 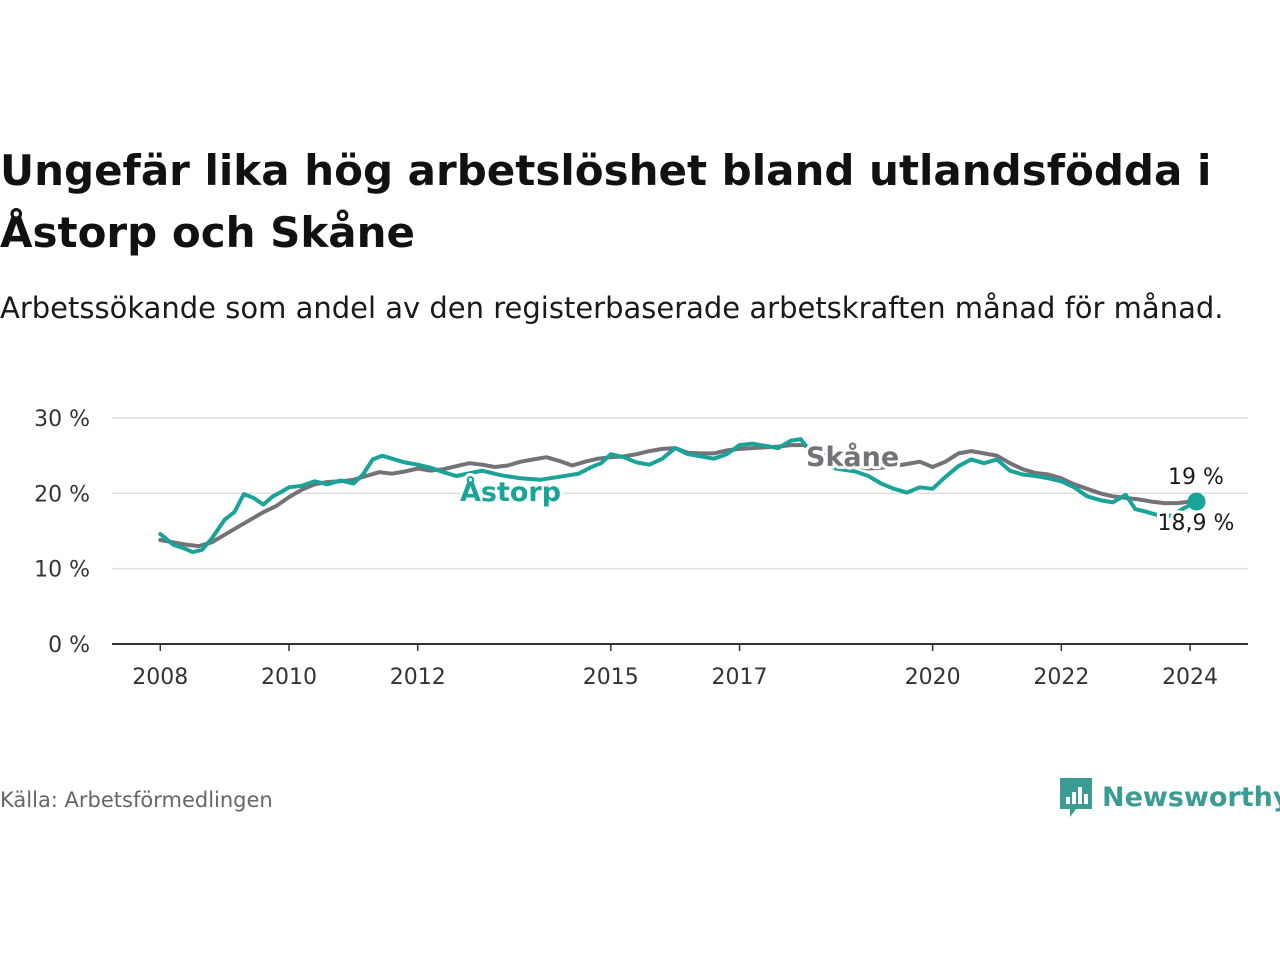 I want to click on x-tick-label: 2017, so click(x=740, y=677).